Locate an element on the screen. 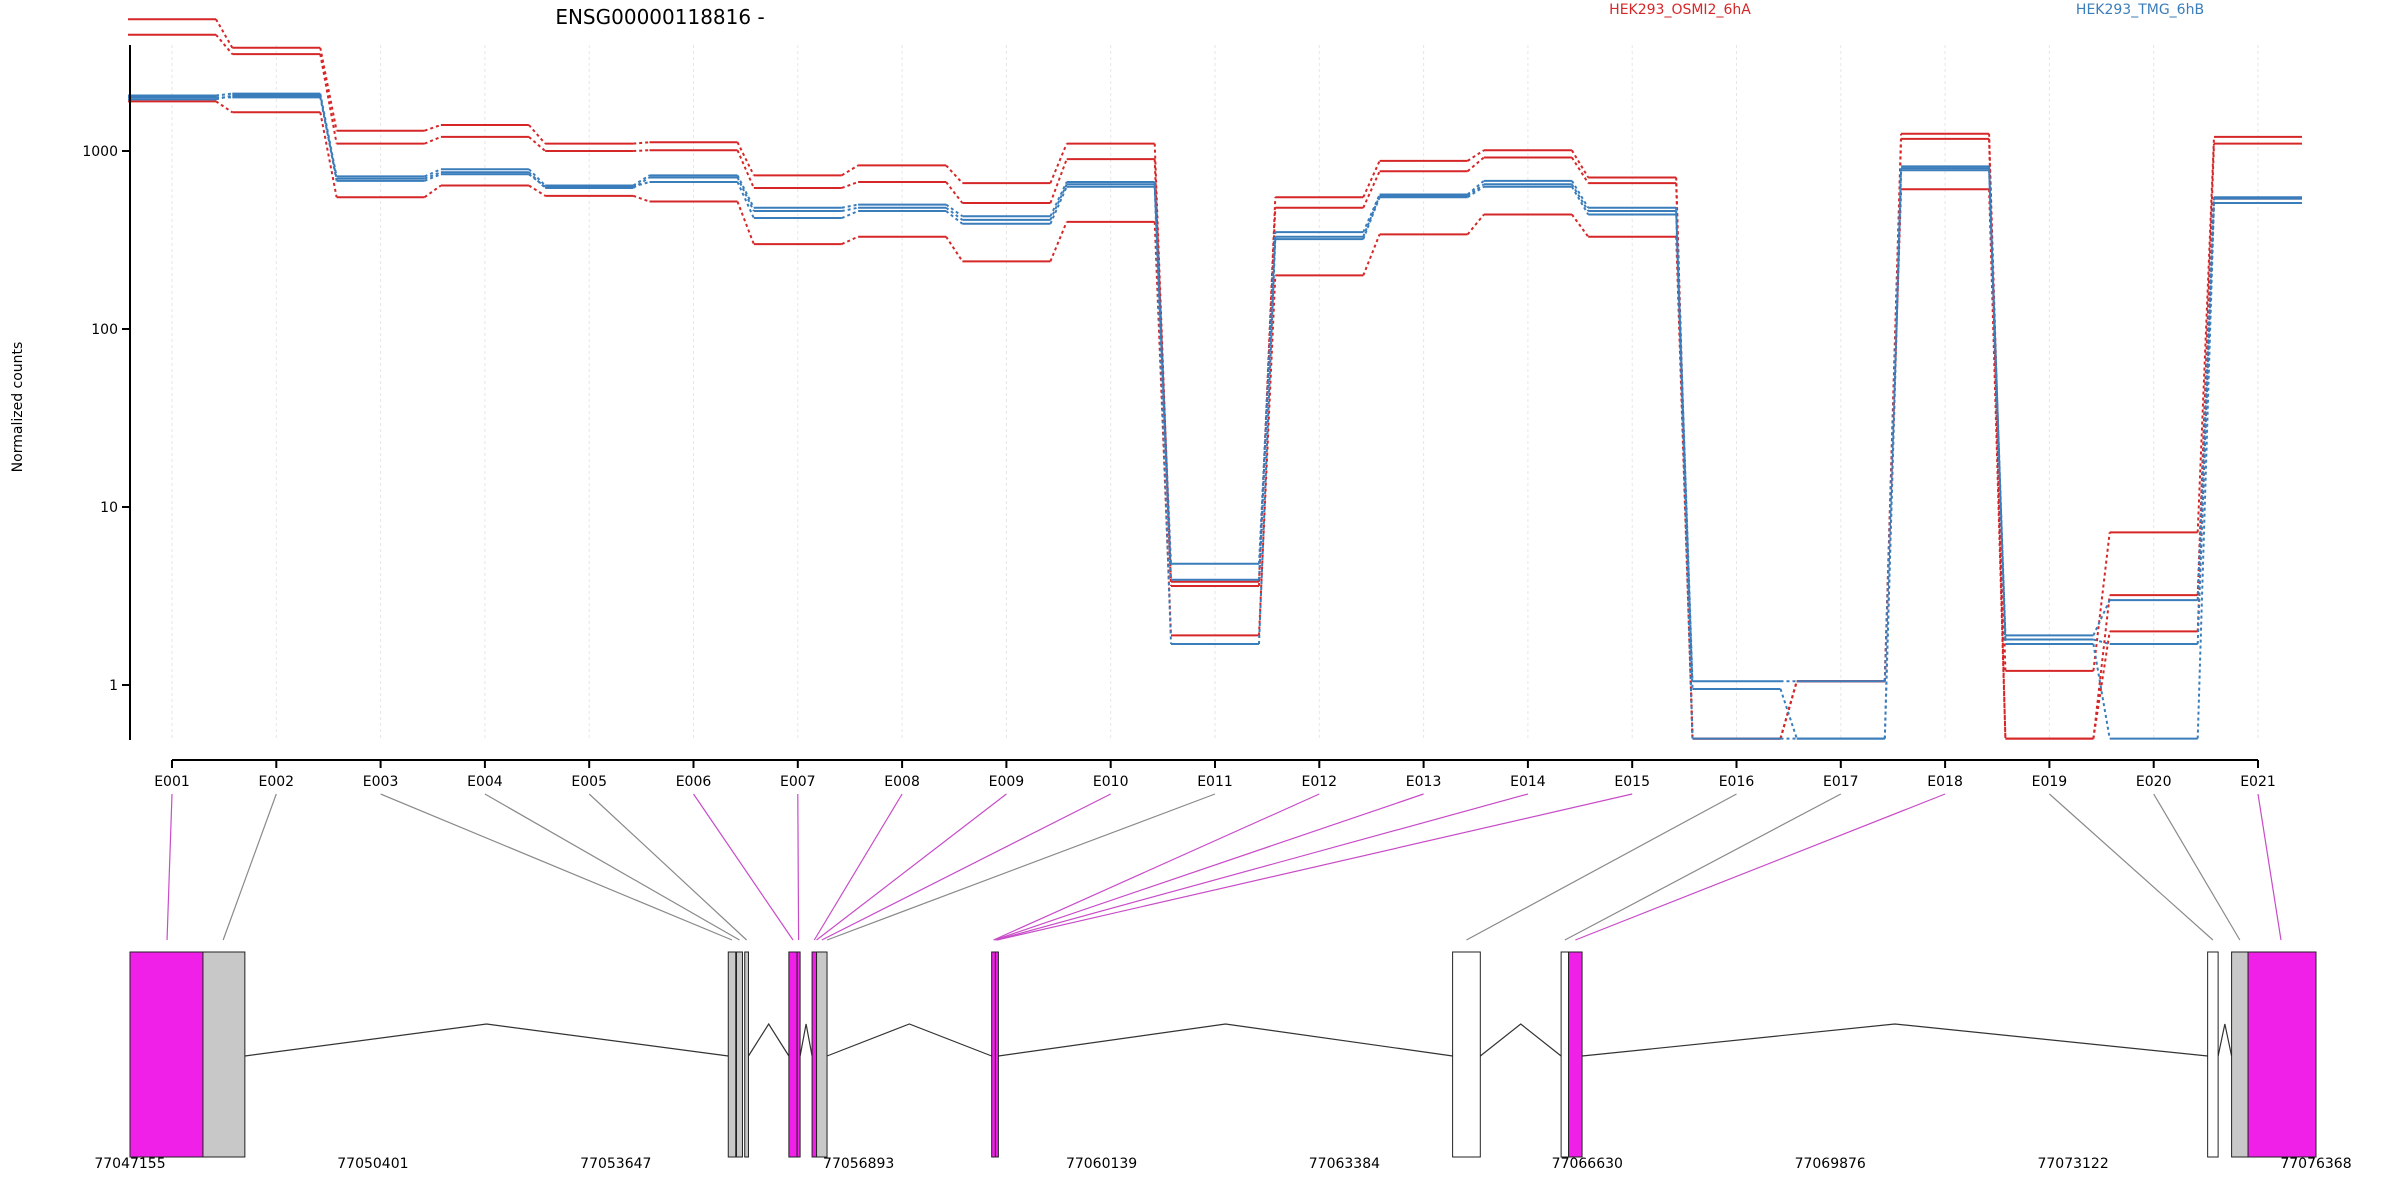  connector-e005 is located at coordinates (668, 867).